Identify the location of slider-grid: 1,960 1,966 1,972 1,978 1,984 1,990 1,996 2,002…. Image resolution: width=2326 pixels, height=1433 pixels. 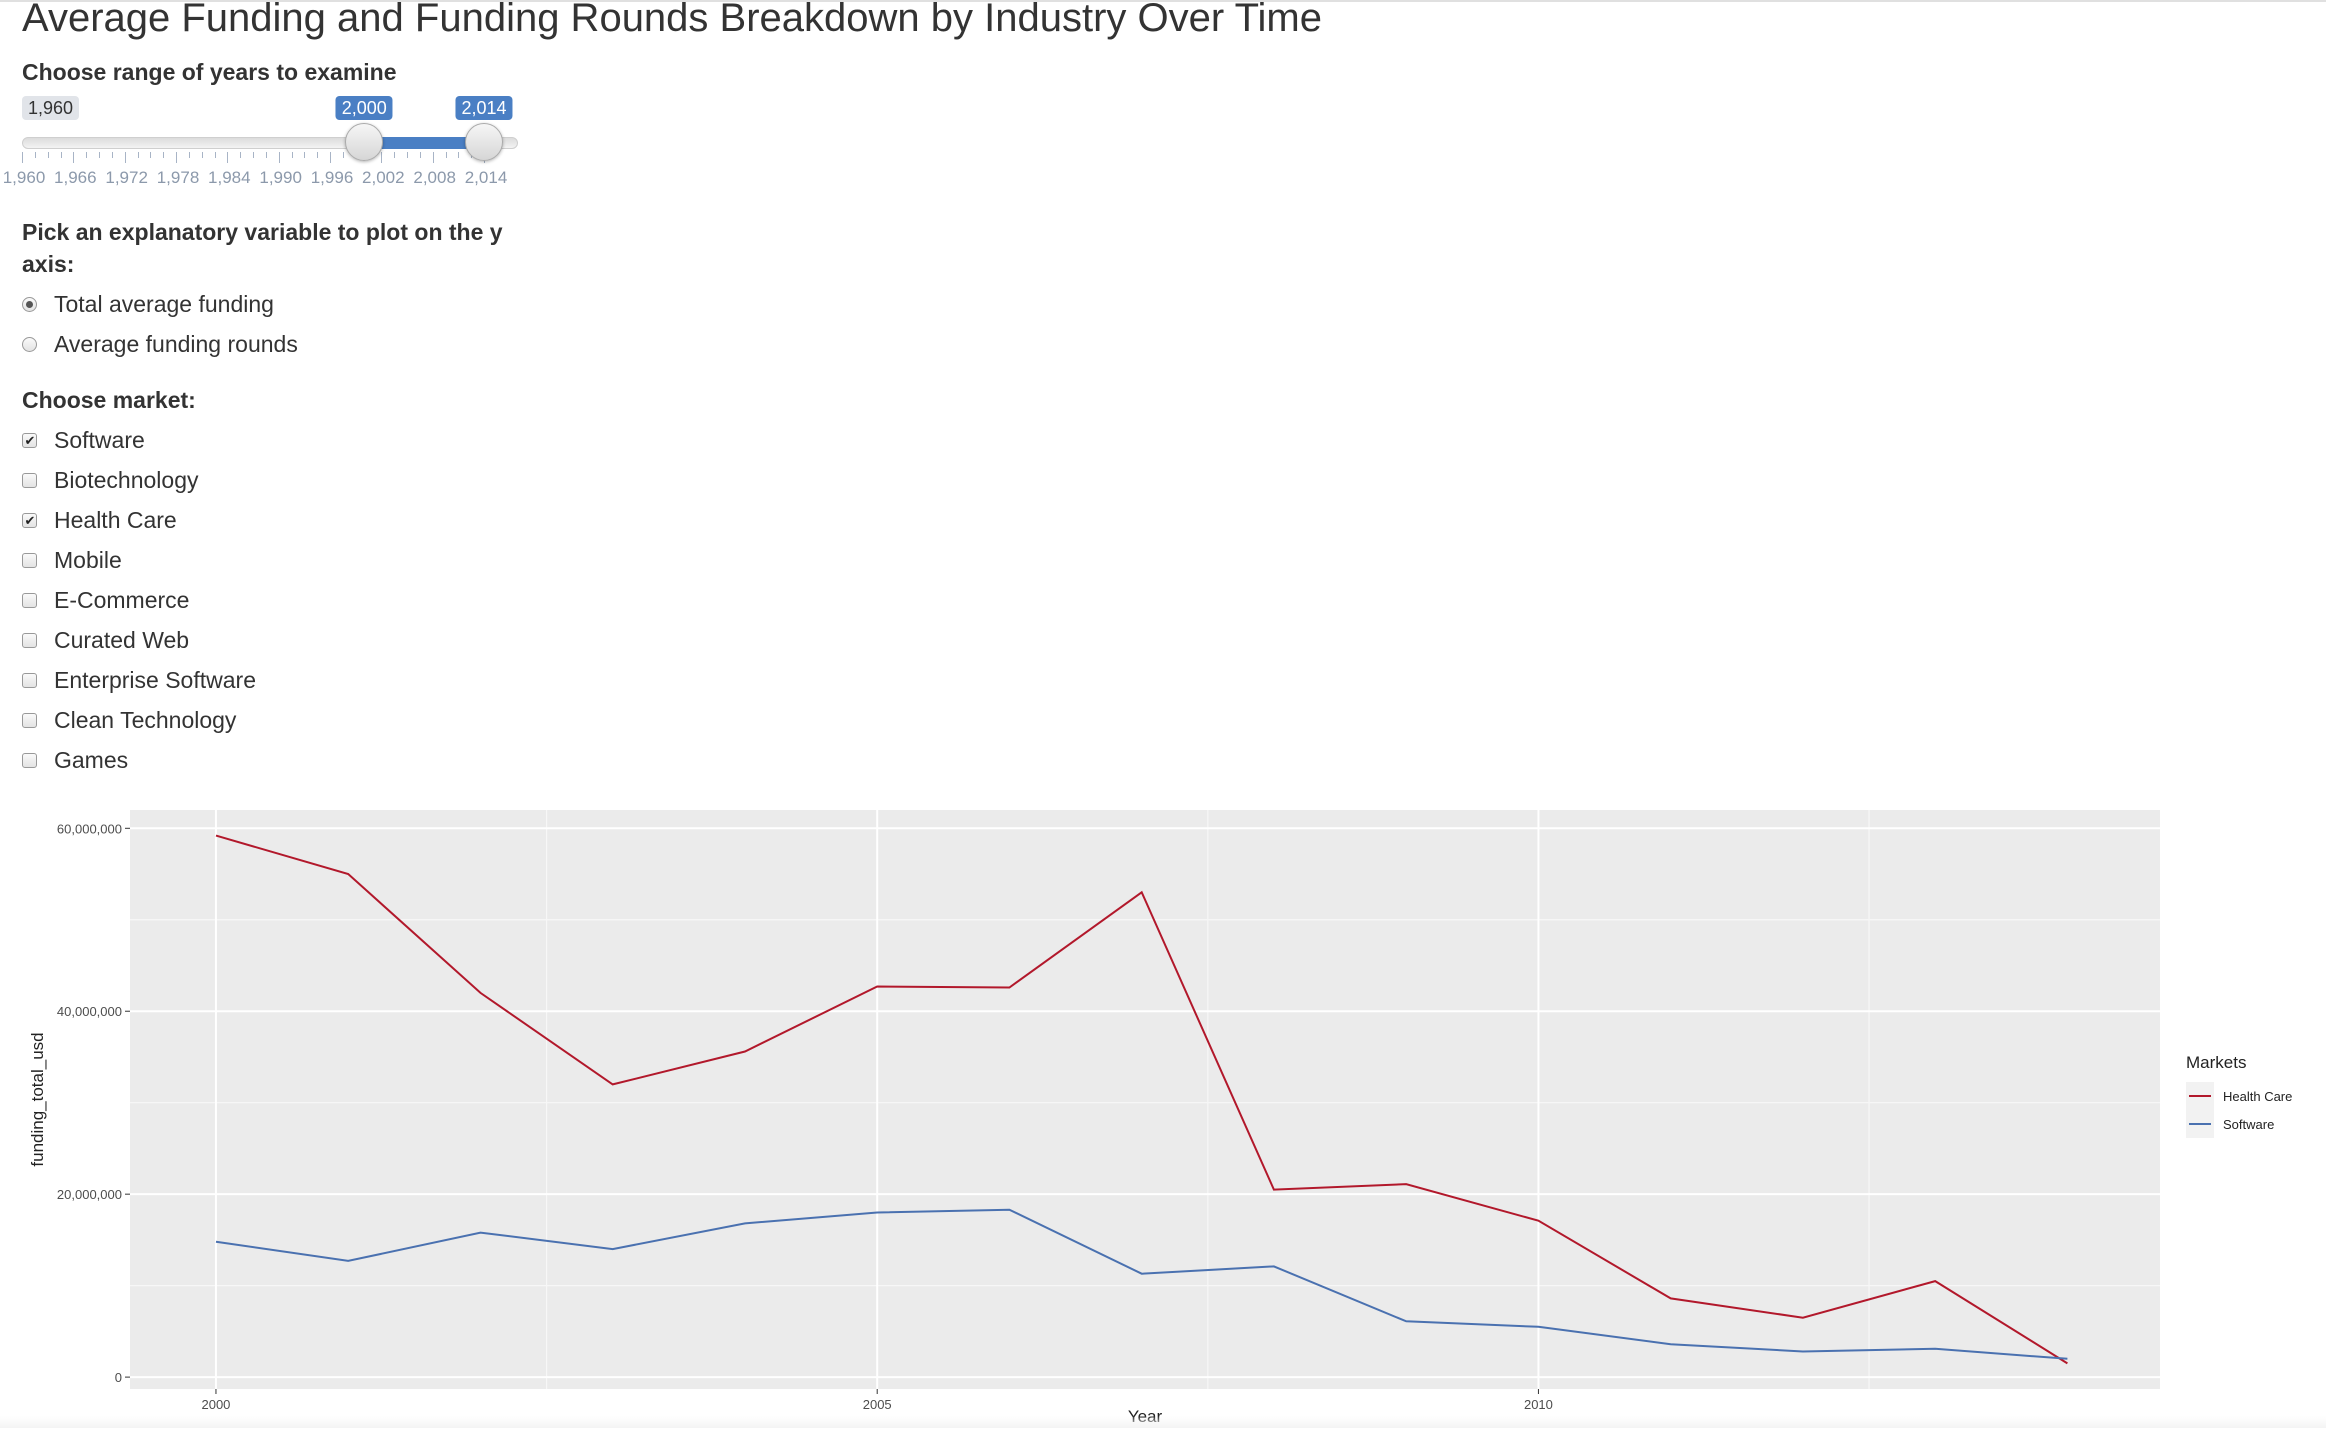
(270, 172).